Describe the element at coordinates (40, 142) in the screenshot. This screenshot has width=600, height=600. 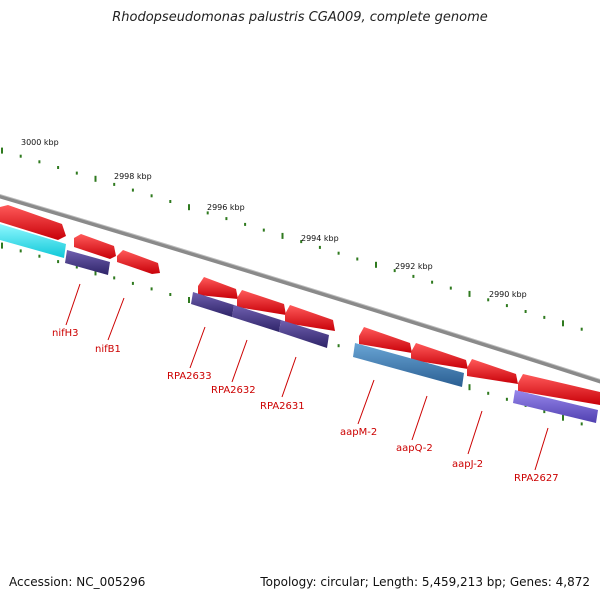
I see `ruler-label: 3000 kbp` at that location.